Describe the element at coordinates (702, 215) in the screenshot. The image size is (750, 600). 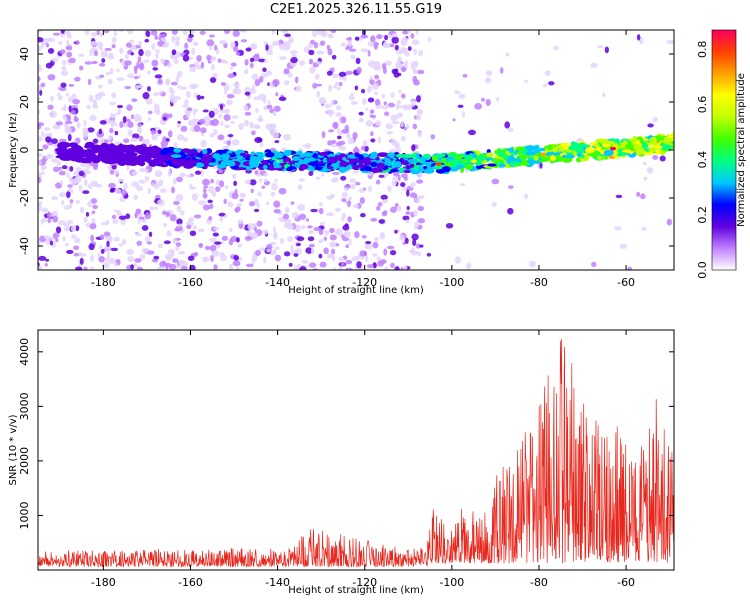
I see `colorbar-tick-label: 0.2` at that location.